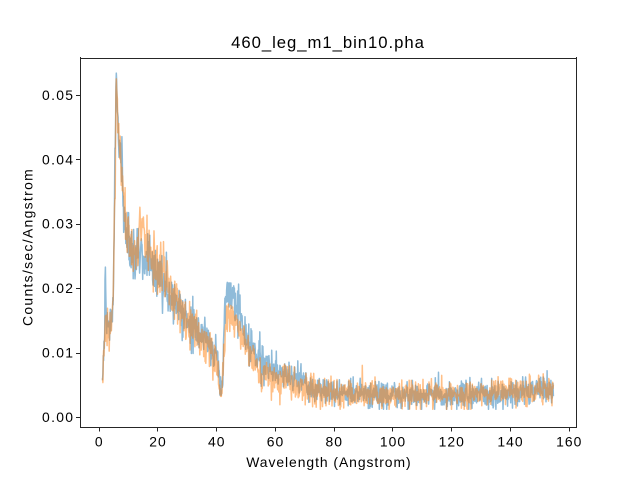  What do you see at coordinates (510, 442) in the screenshot?
I see `svg-text: 140` at bounding box center [510, 442].